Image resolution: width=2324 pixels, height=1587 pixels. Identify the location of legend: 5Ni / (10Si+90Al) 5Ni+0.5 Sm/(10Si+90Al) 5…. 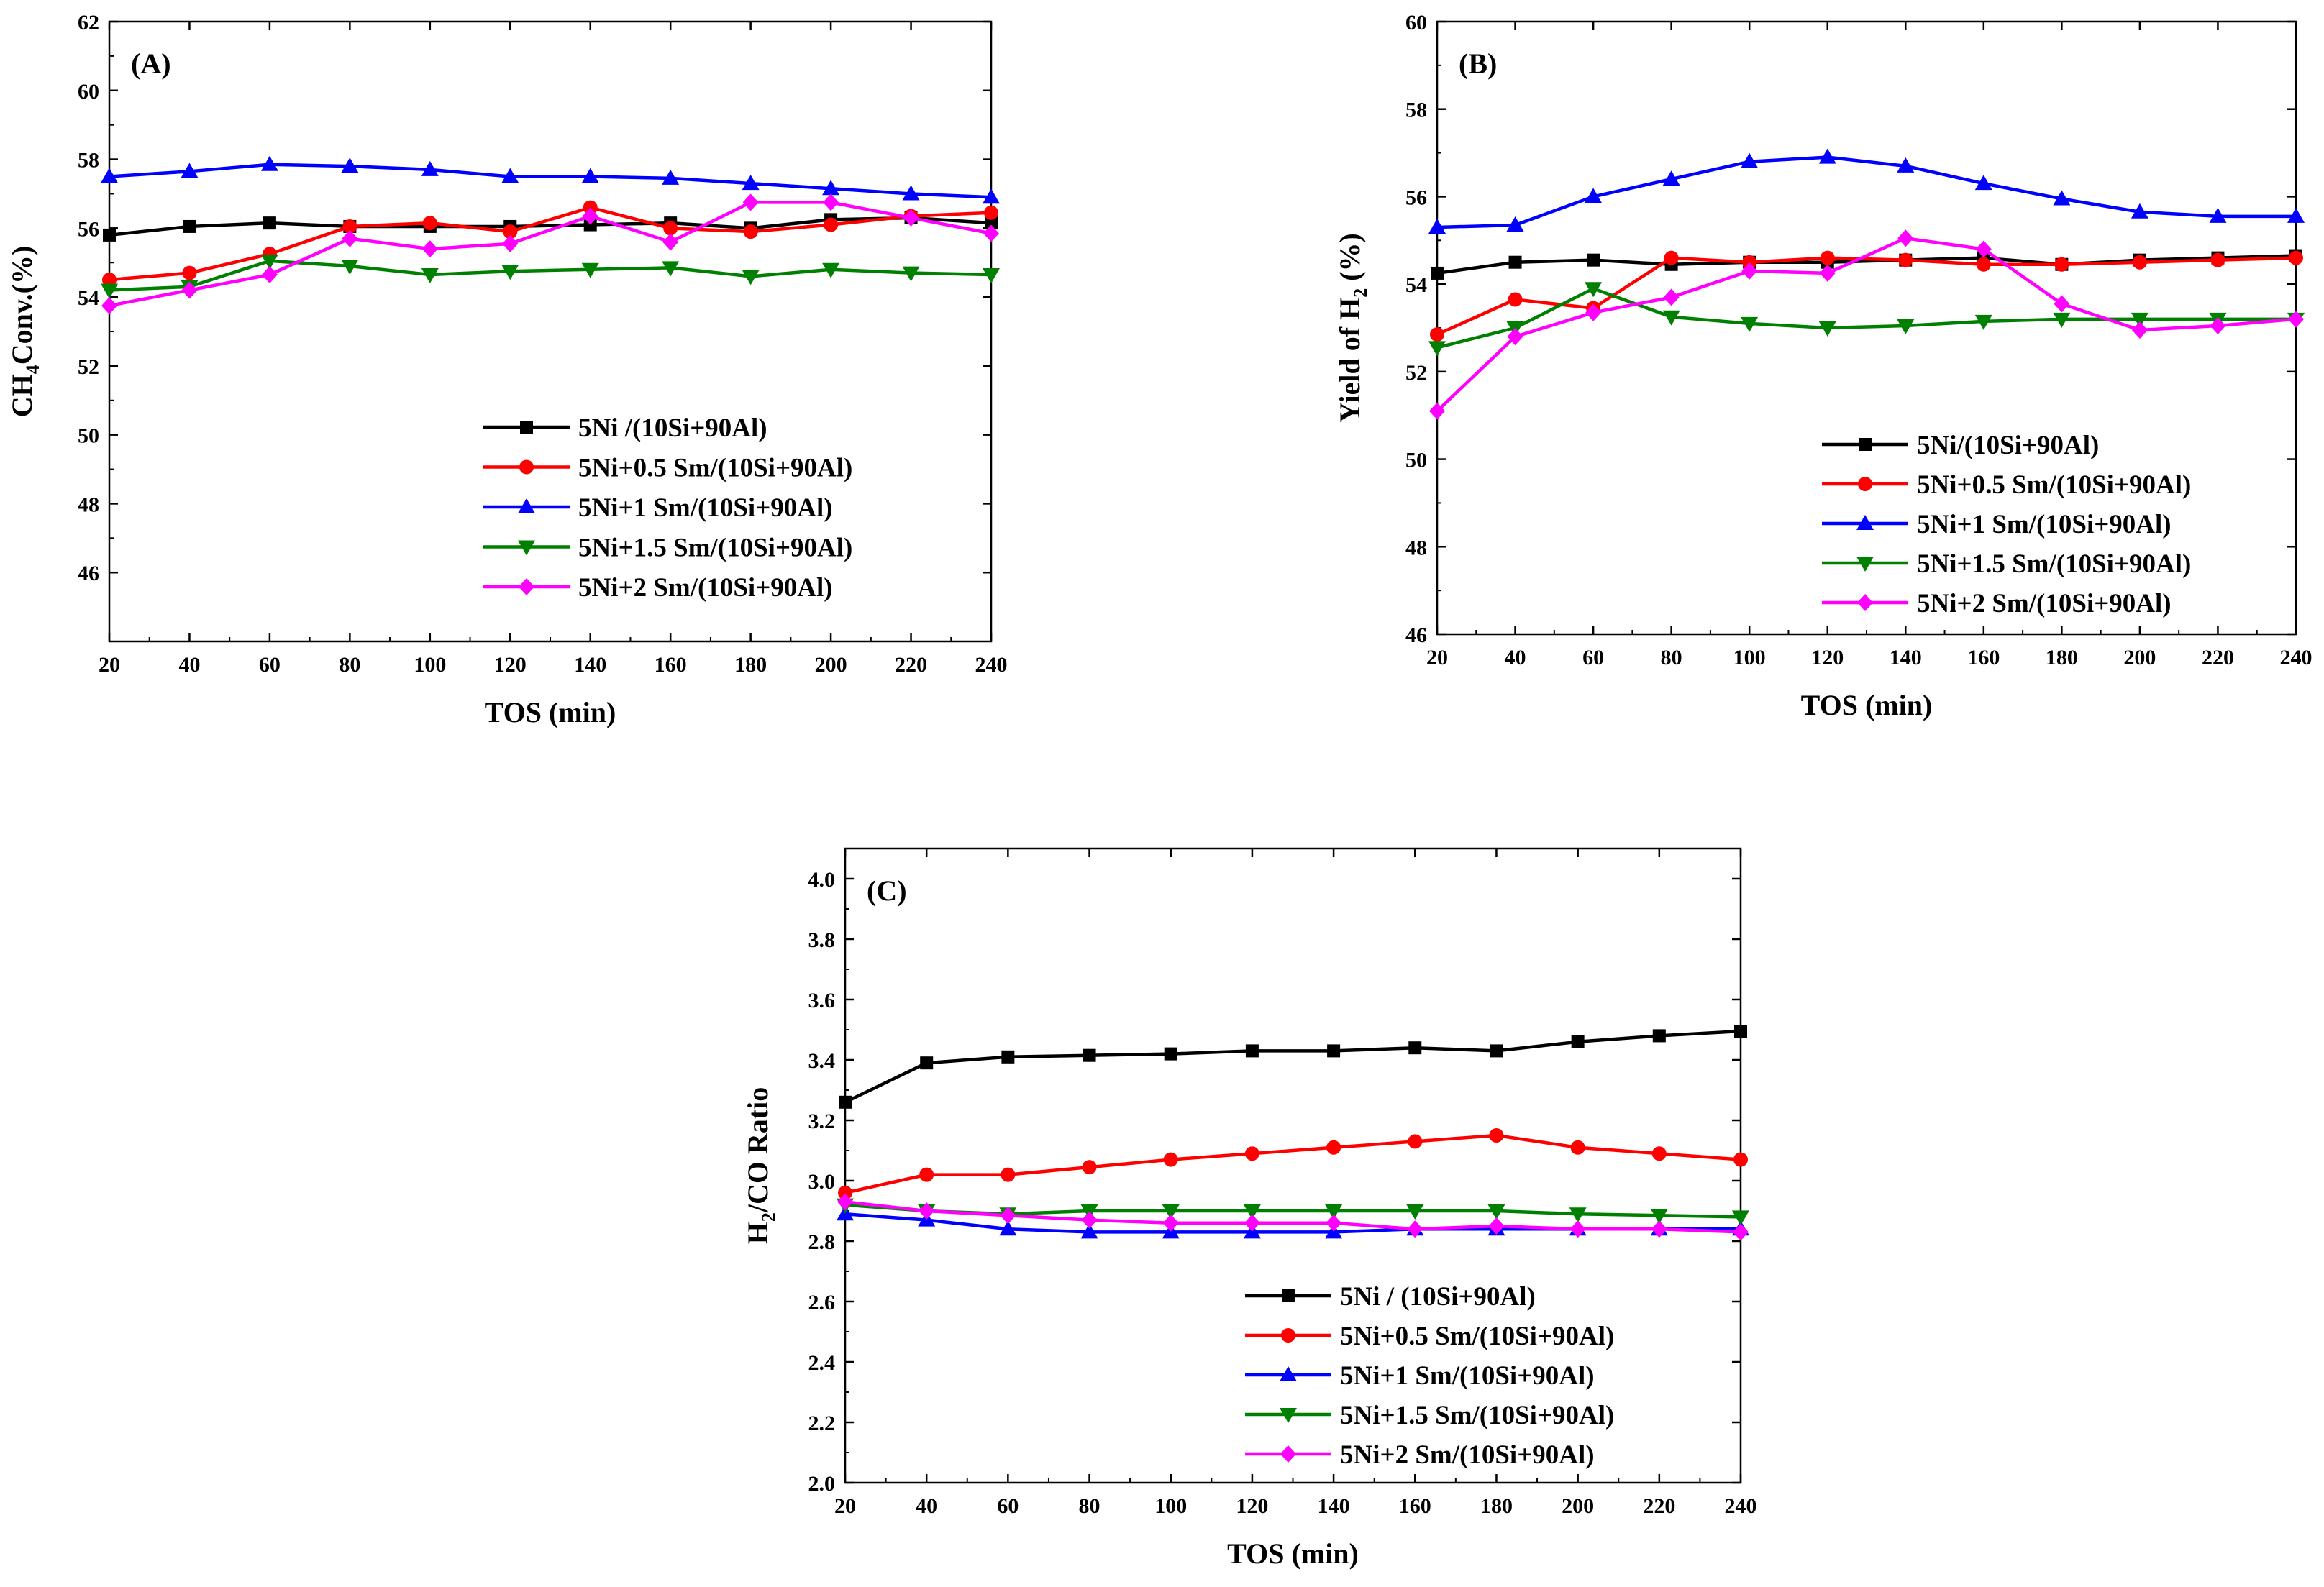
(1430, 1376).